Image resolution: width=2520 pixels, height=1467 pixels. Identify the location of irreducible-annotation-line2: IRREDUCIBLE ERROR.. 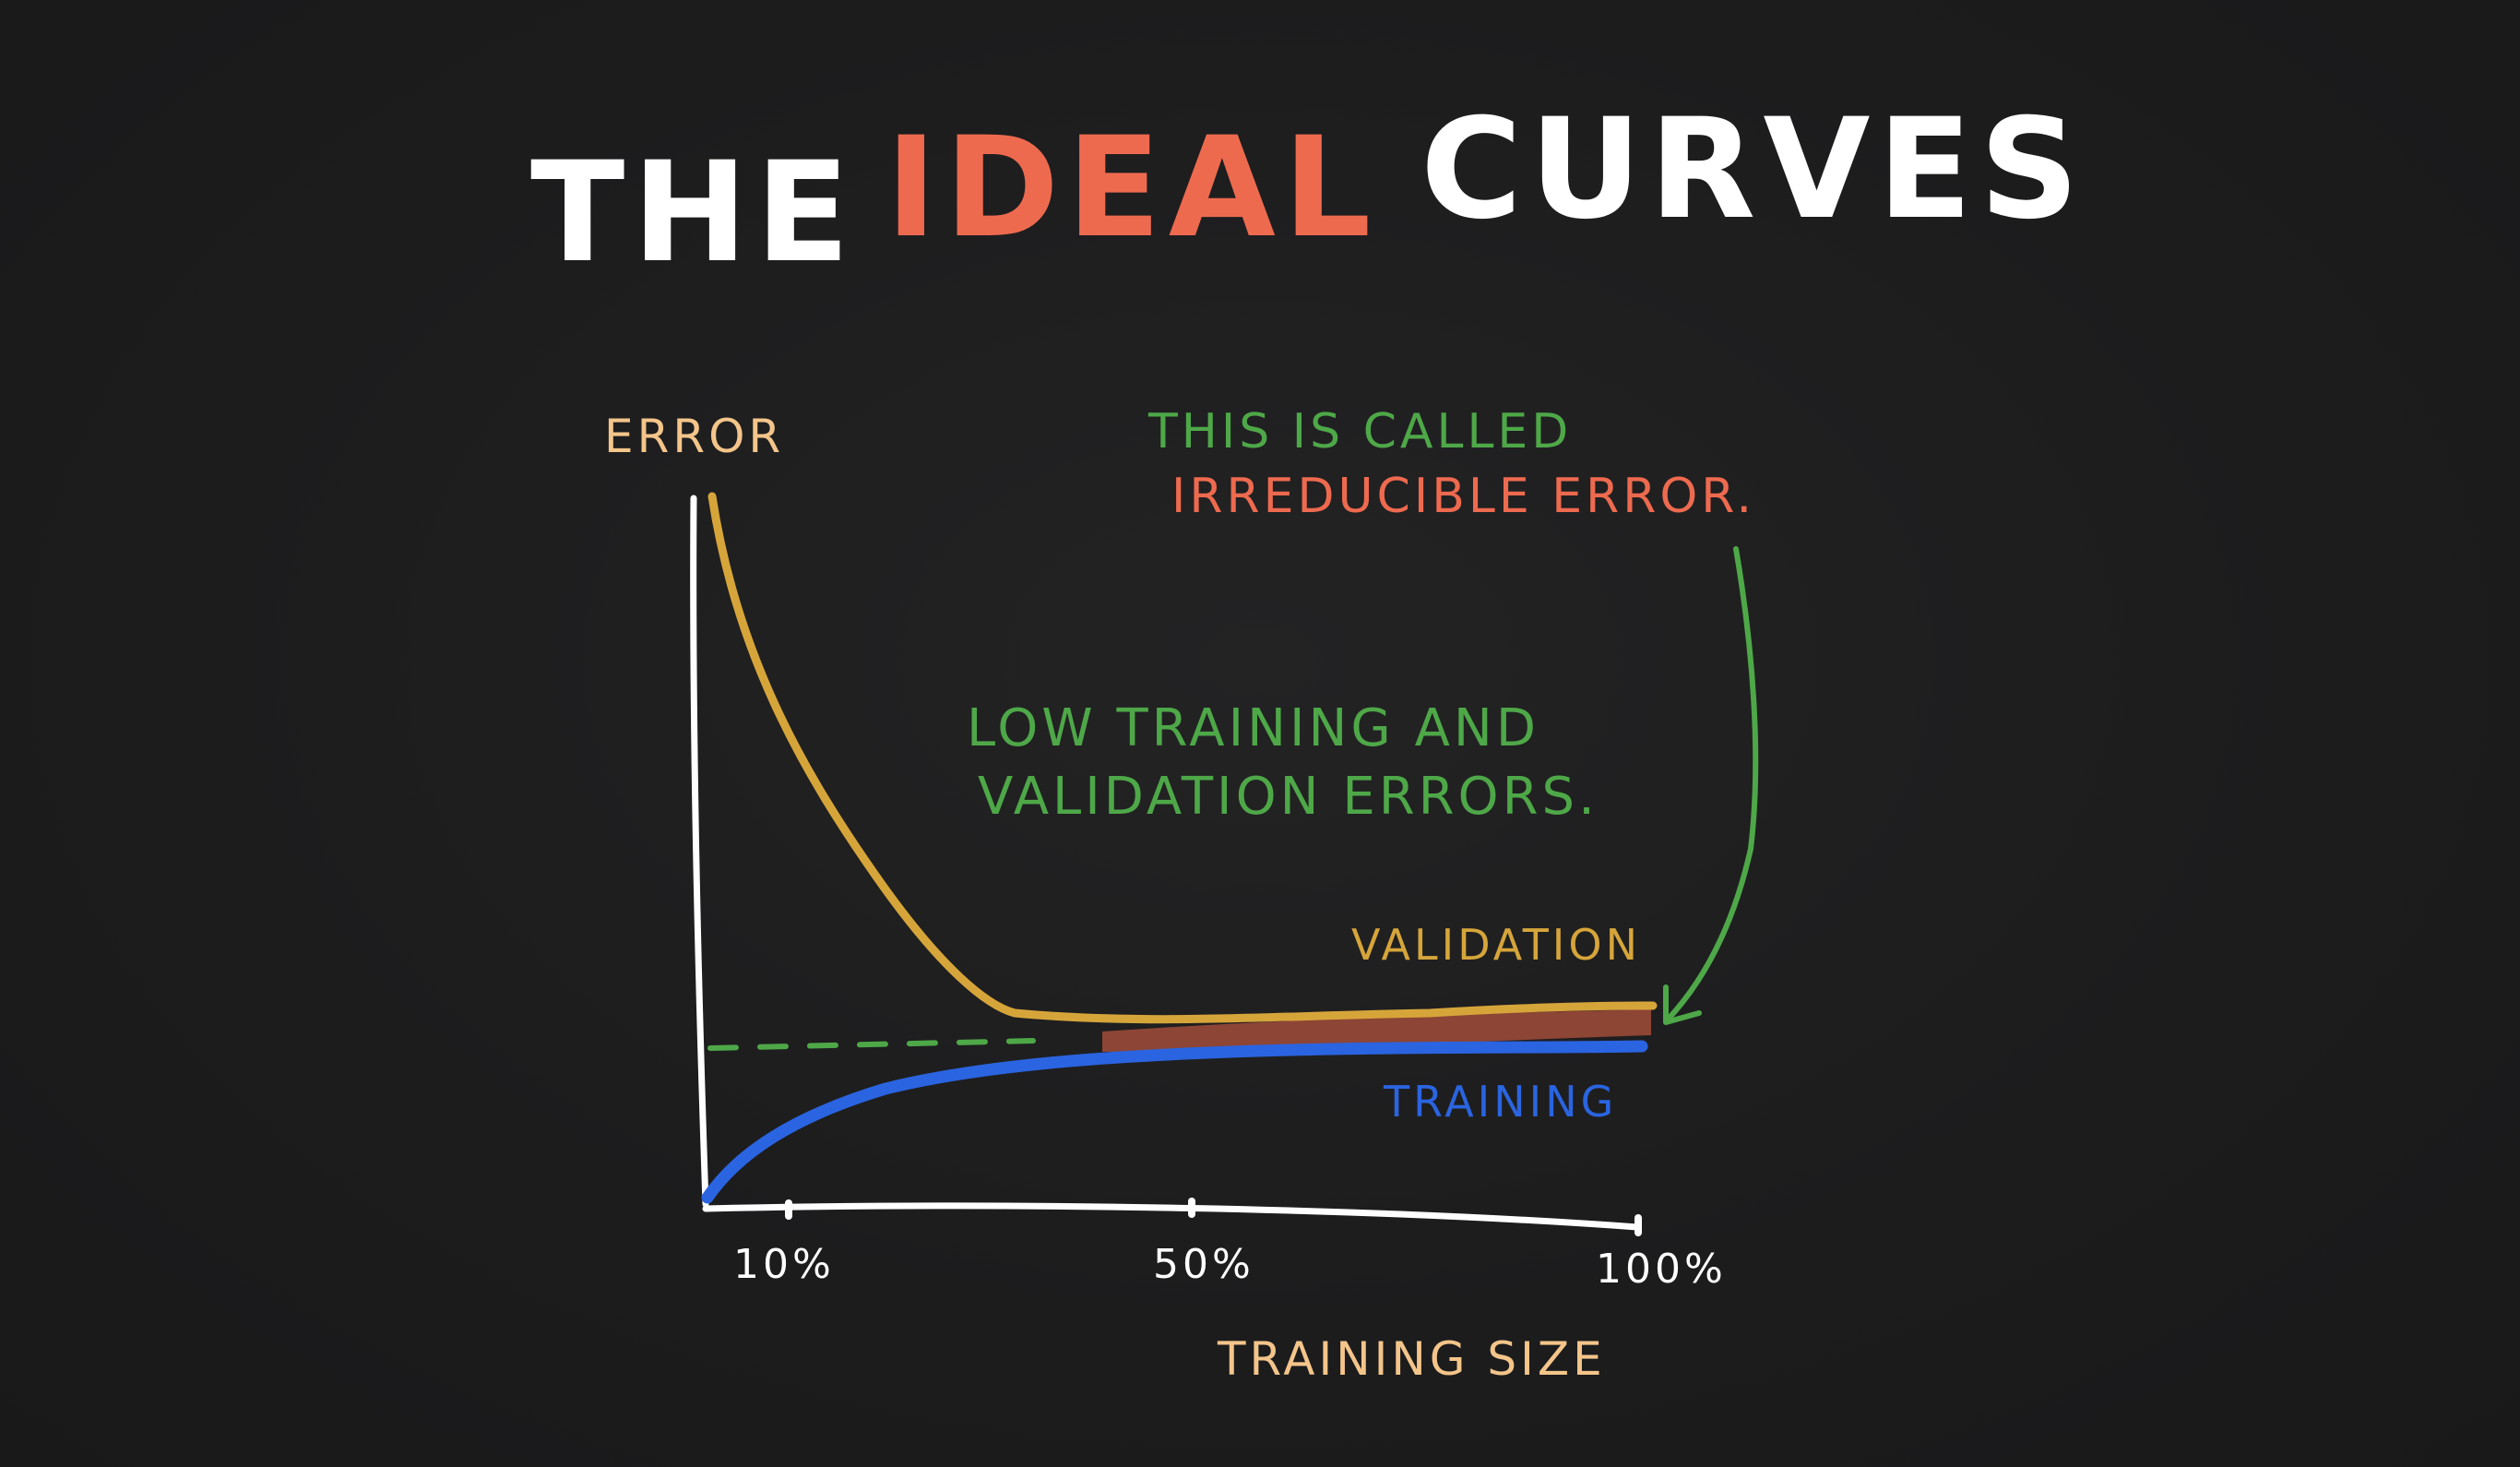
(1463, 497).